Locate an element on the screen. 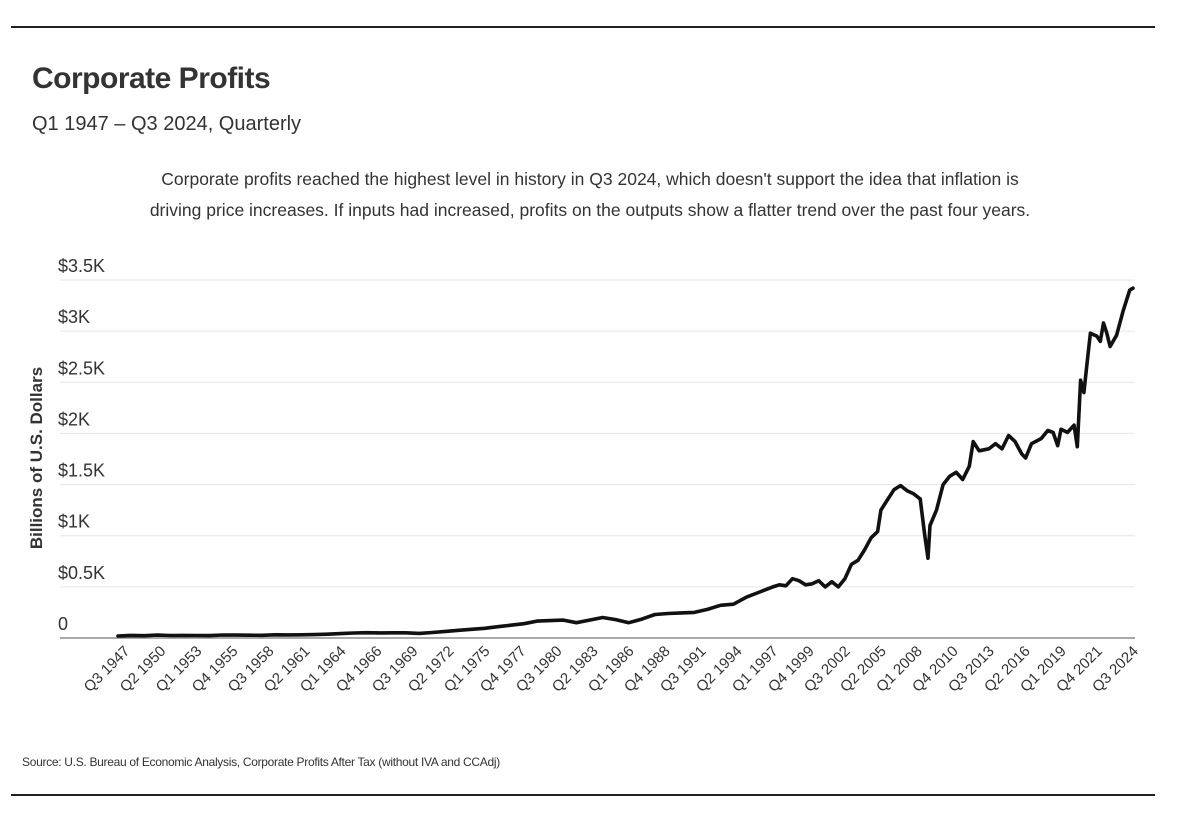  y-tick-label: $1.5K is located at coordinates (81, 471).